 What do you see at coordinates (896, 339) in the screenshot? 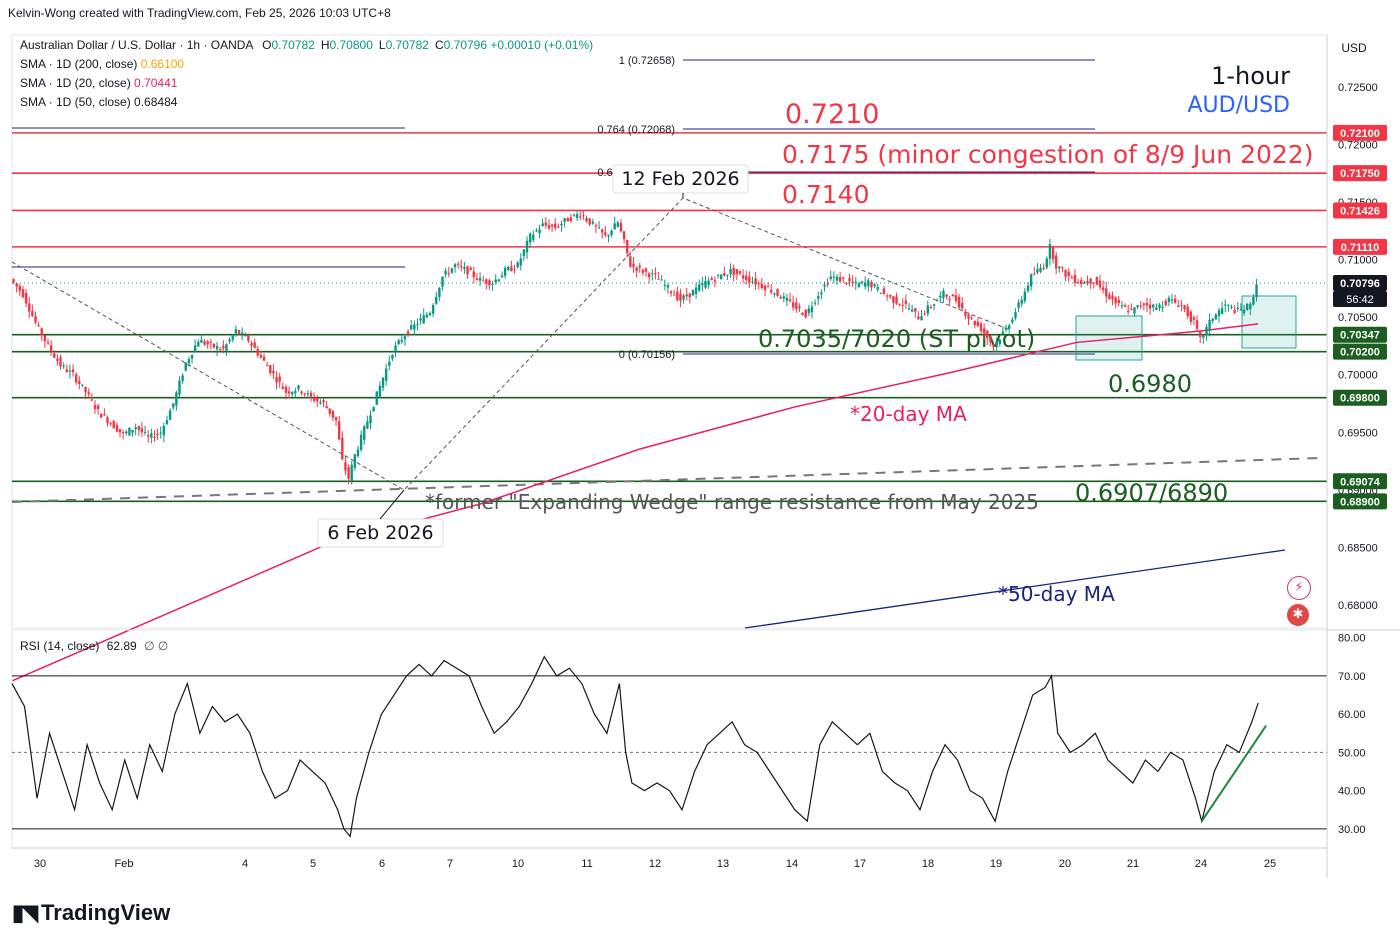
I see `level-label: 0.7035/7020 (ST pivot)` at bounding box center [896, 339].